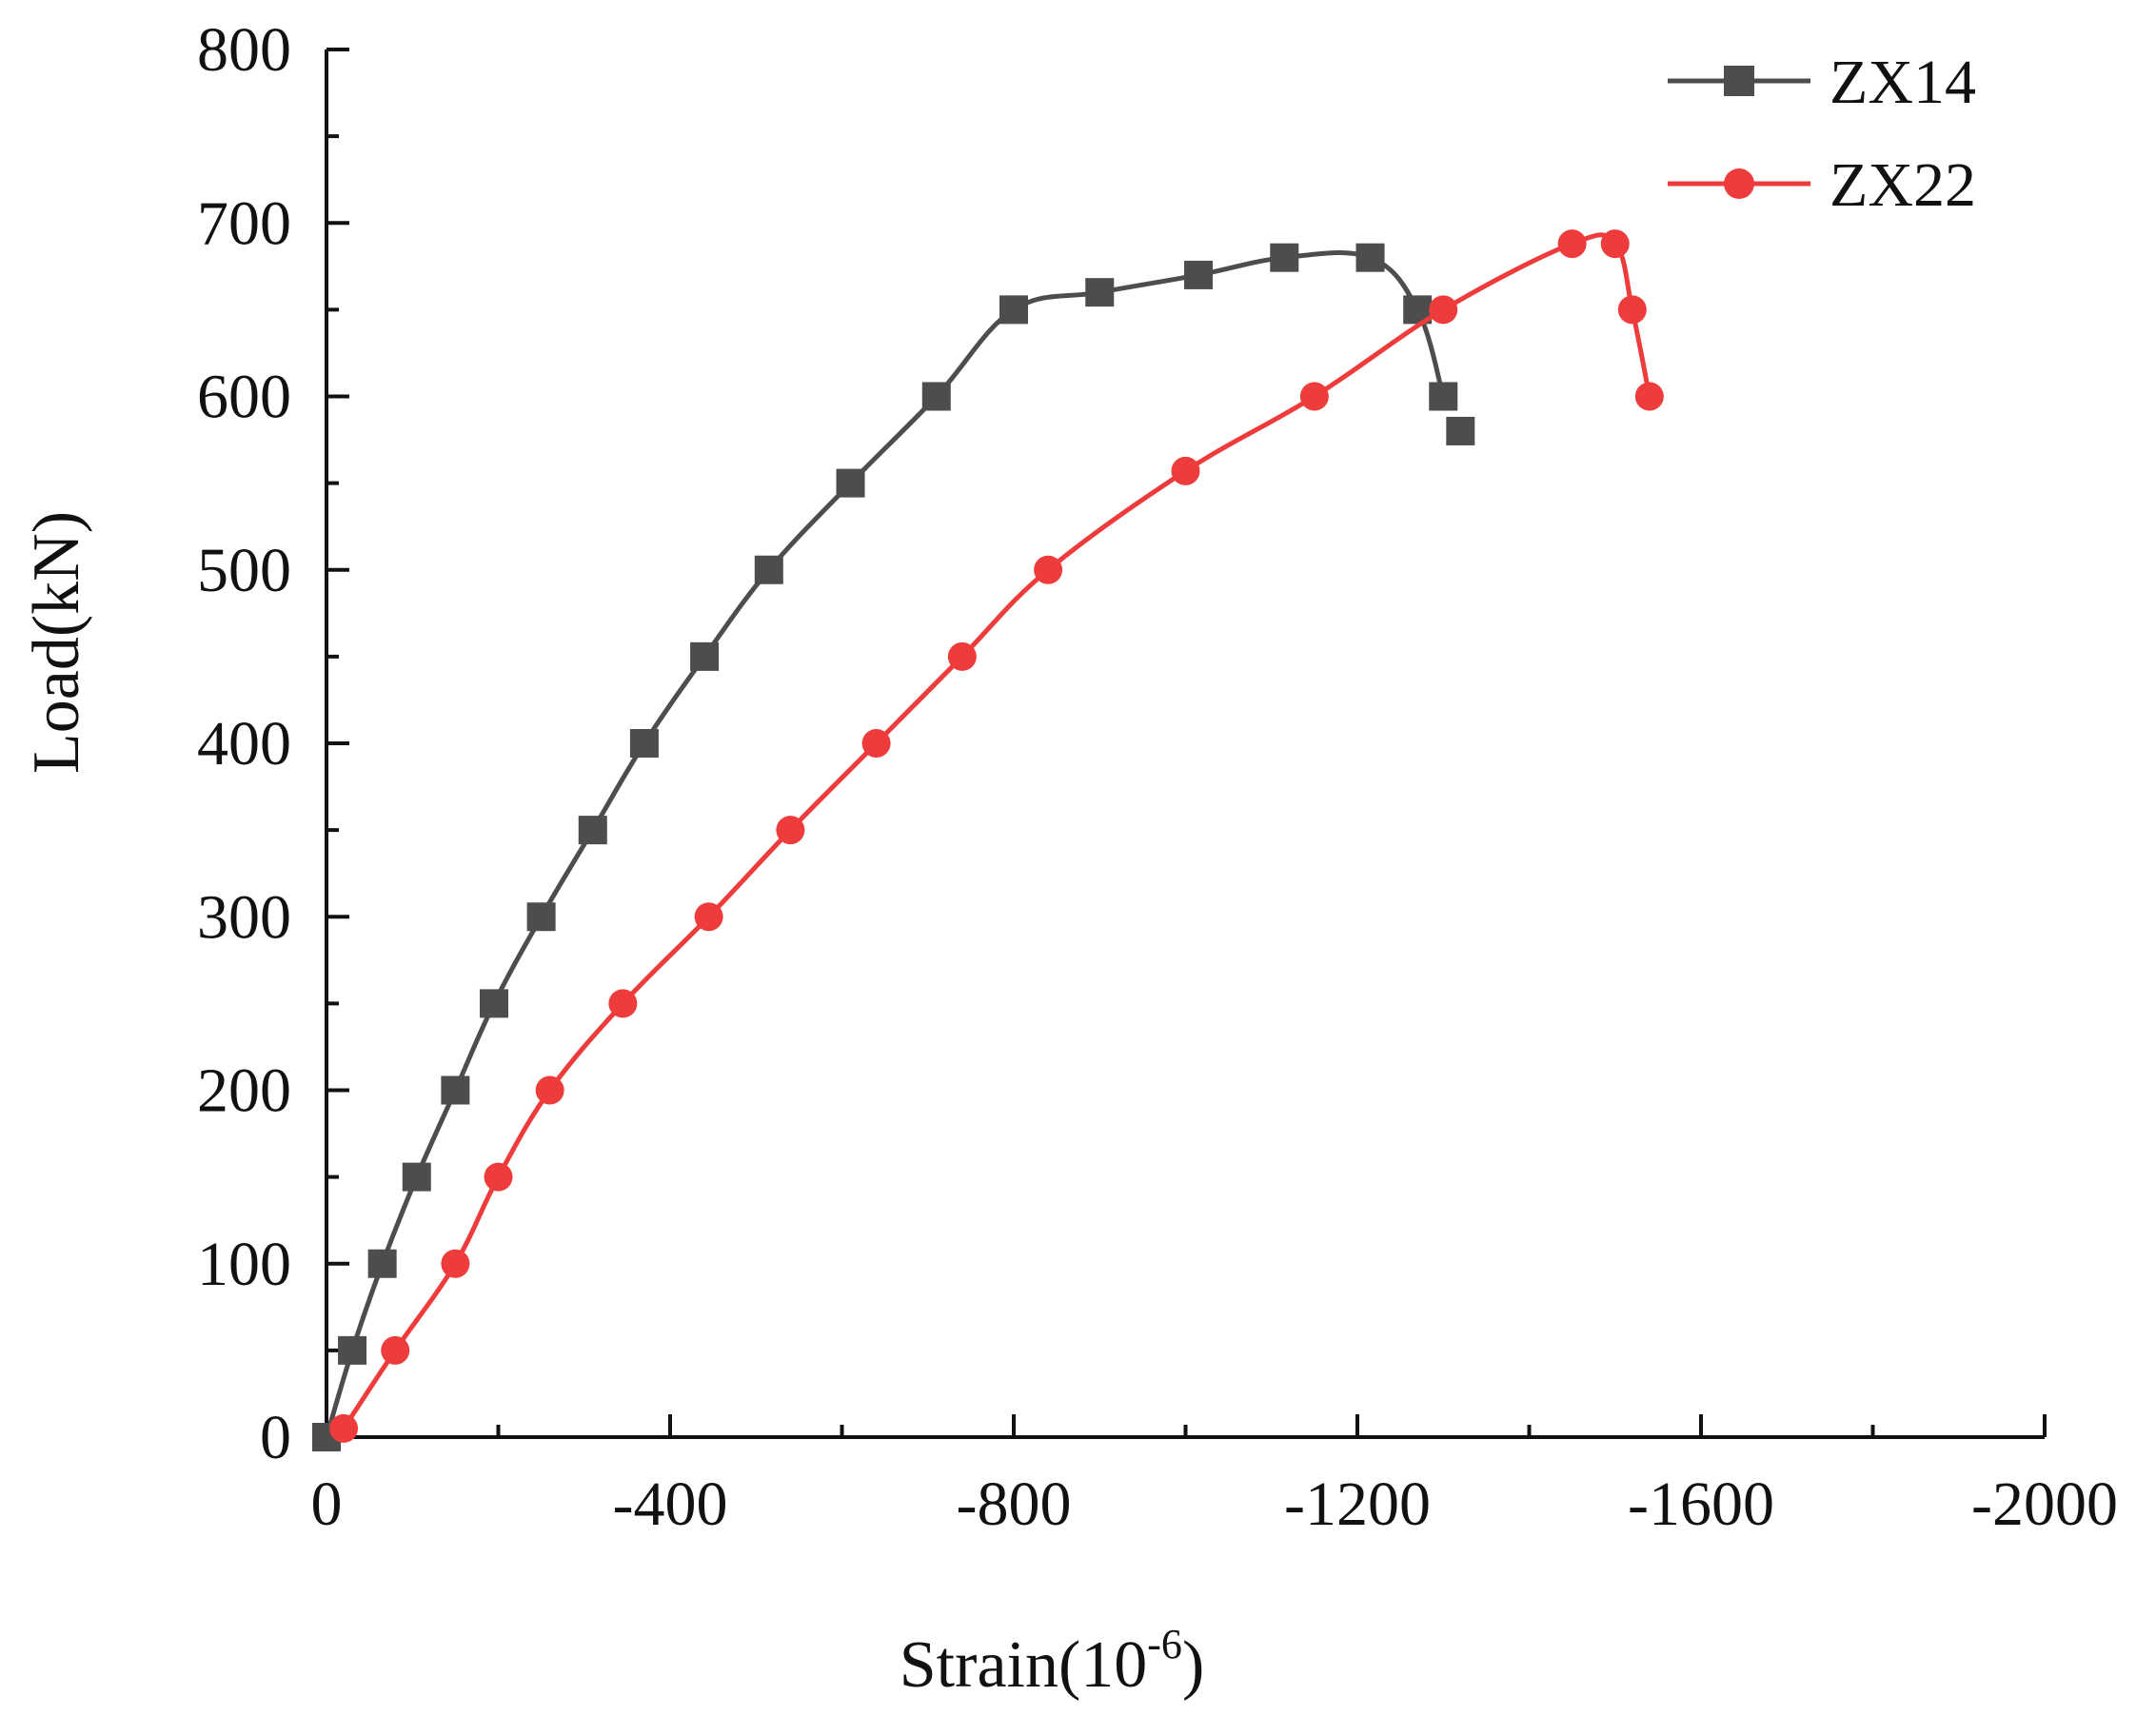 Image resolution: width=2156 pixels, height=1716 pixels. I want to click on y-tick-label: 0, so click(275, 1437).